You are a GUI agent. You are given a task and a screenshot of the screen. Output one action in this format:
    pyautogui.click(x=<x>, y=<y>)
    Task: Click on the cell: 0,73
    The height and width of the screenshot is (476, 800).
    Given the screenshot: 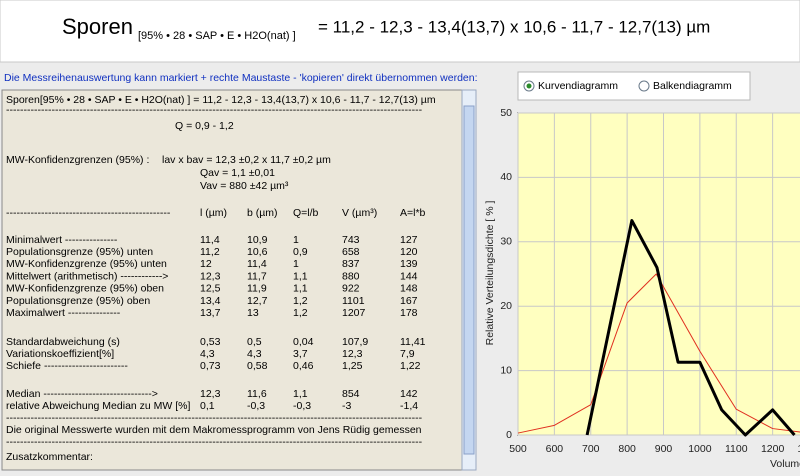 What is the action you would take?
    pyautogui.click(x=210, y=366)
    